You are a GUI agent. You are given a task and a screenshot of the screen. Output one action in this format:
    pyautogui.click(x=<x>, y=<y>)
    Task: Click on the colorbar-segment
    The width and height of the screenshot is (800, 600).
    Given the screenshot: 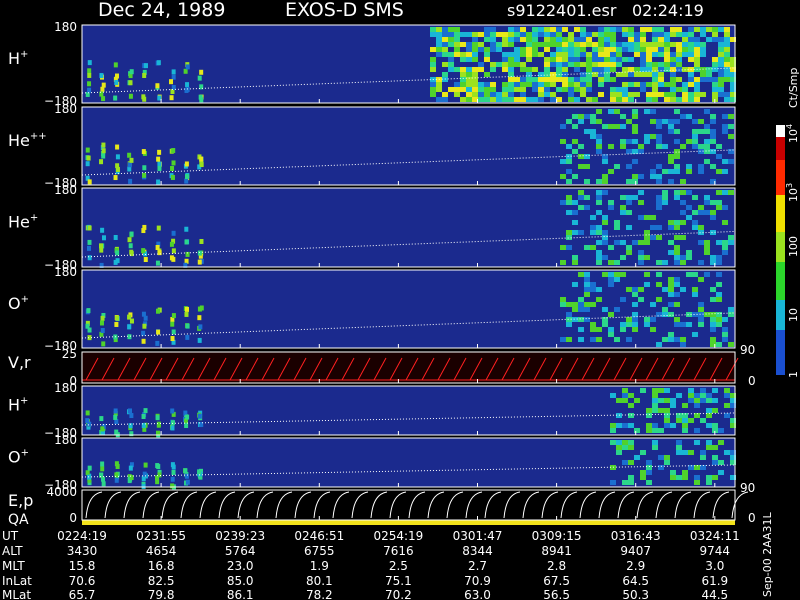 What is the action you would take?
    pyautogui.click(x=780, y=352)
    